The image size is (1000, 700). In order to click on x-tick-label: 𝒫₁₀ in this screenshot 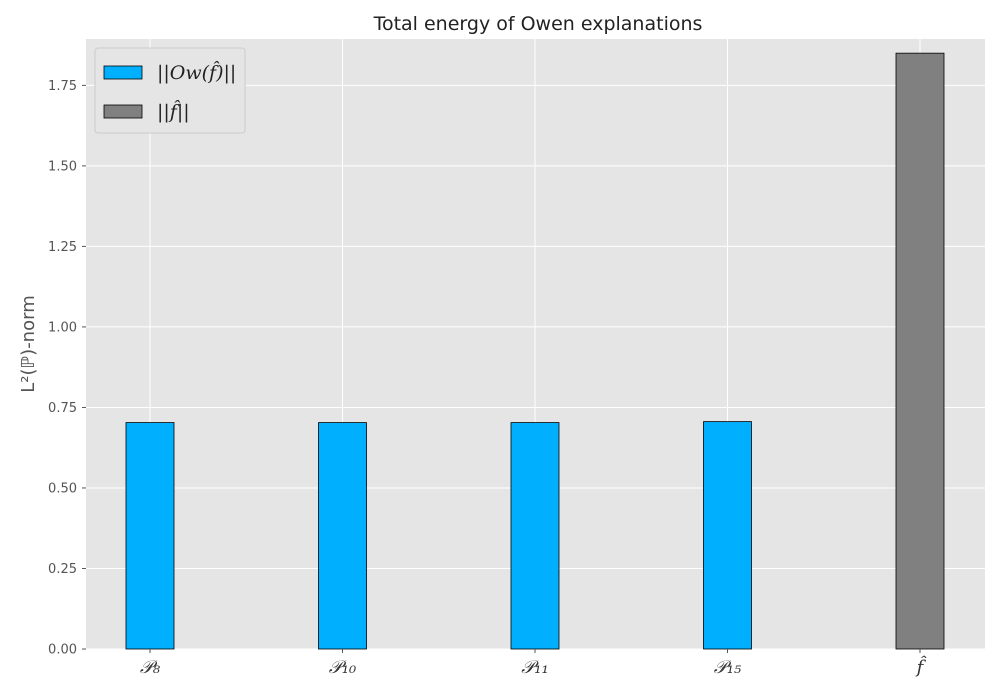, I will do `click(342, 667)`.